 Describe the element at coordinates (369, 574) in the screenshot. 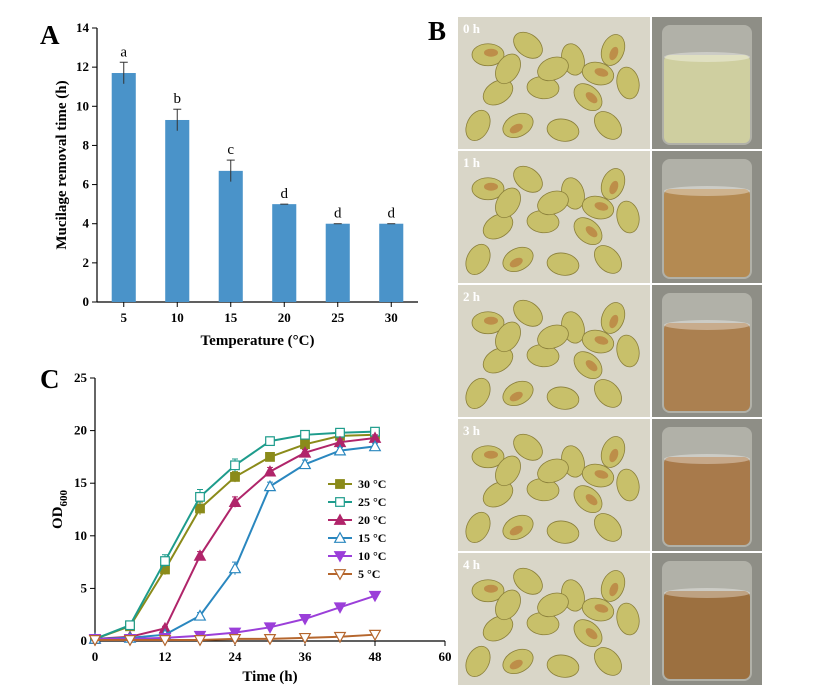

I see `legend-label: 5 °C` at that location.